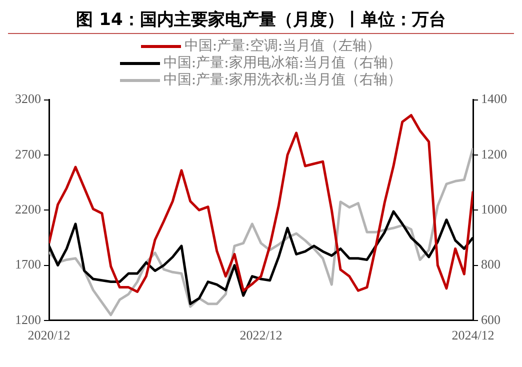  Describe the element at coordinates (282, 80) in the screenshot. I see `legend-label: 中国:产量:家用洗衣机:当月值（右轴）` at that location.